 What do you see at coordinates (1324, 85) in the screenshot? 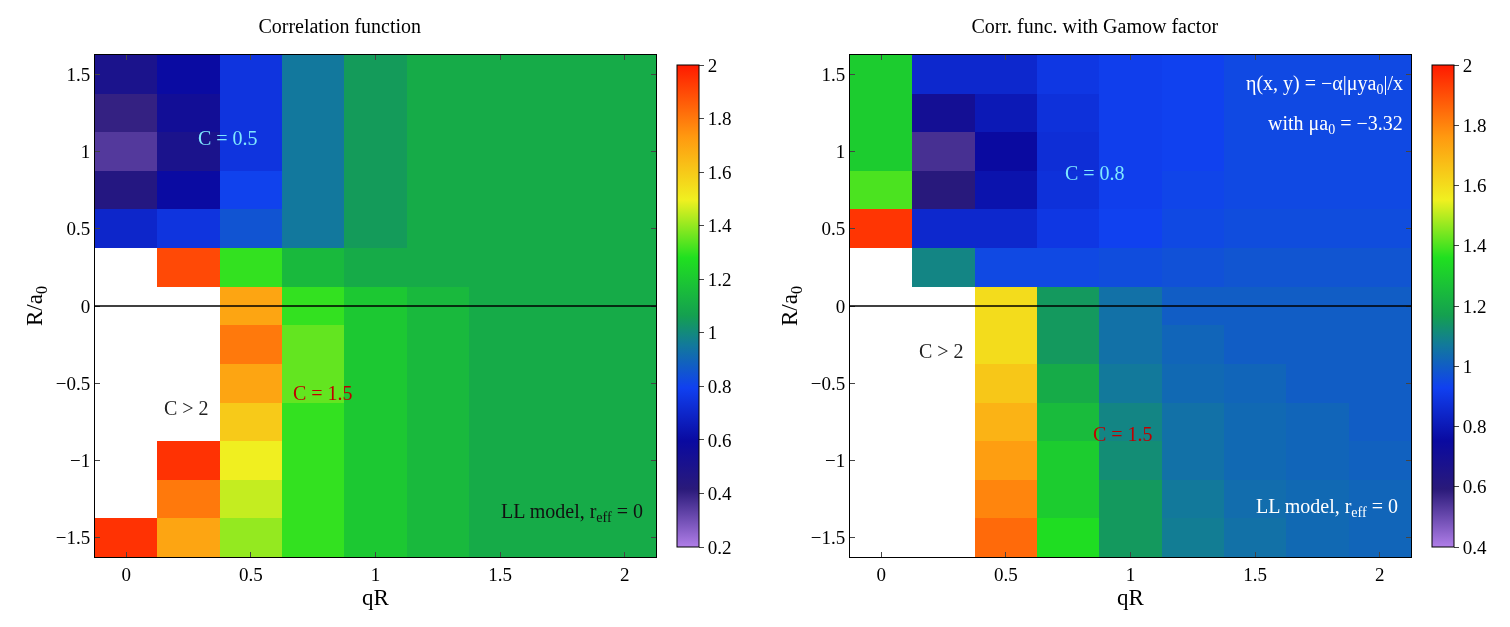
I see `annotation: η(x, y) = −α|μya$_{0}$|/x` at bounding box center [1324, 85].